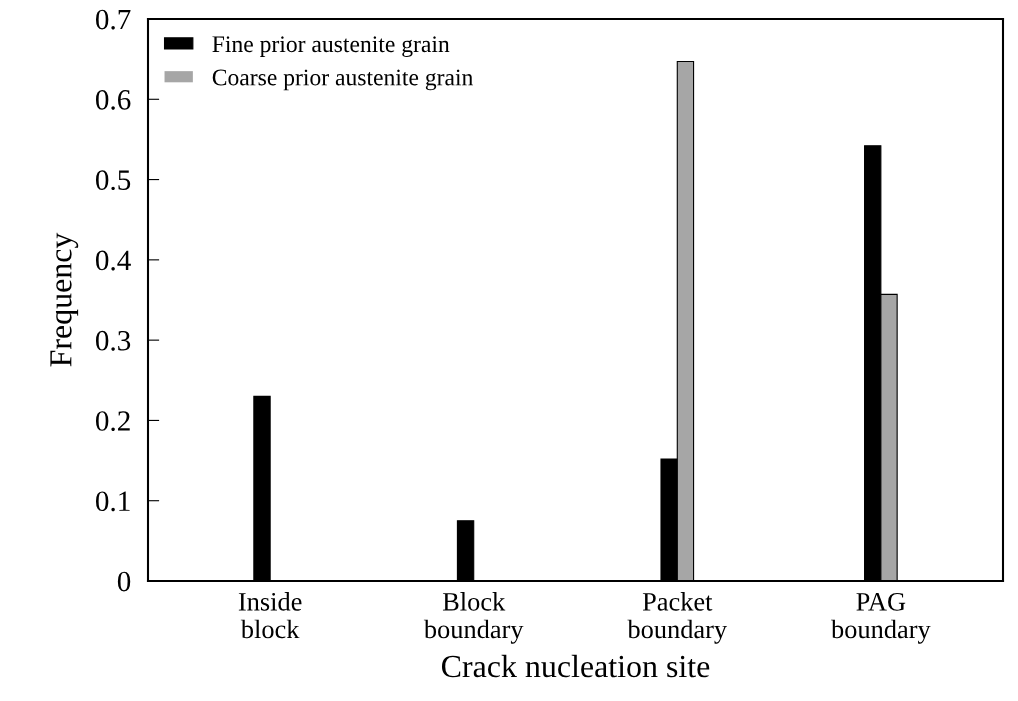 This screenshot has height=701, width=1018. Describe the element at coordinates (124, 581) in the screenshot. I see `y-tick-label: 0` at that location.